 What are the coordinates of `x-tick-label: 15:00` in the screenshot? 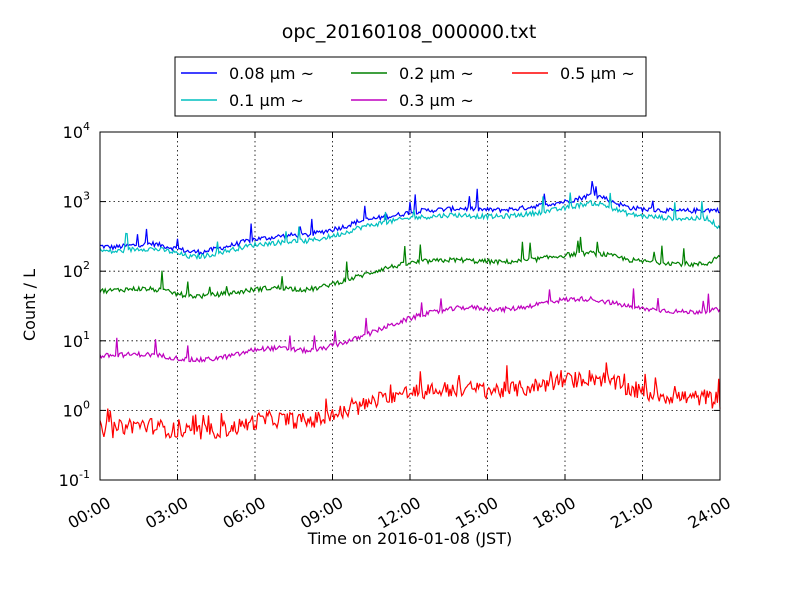 It's located at (476, 513).